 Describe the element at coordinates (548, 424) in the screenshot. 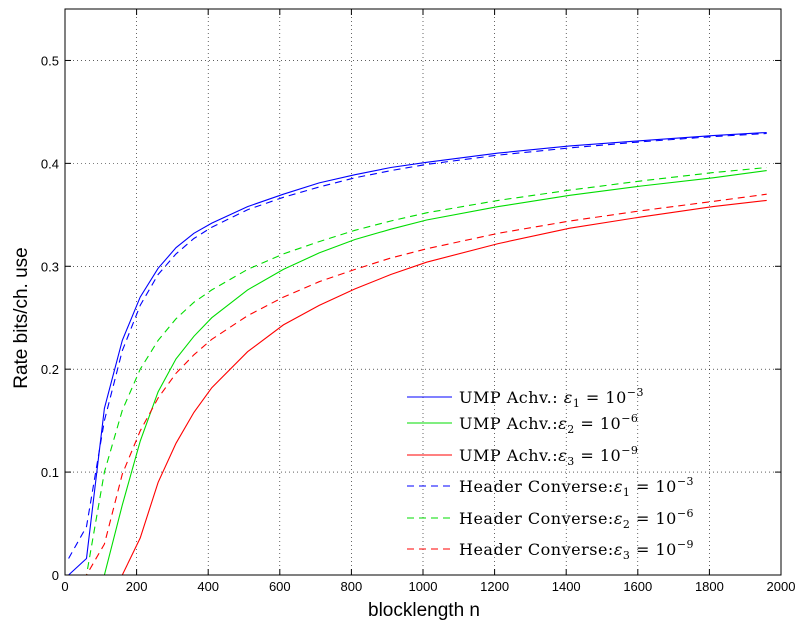

I see `legend-label-2: UMP Achv.:ε2 = 10−6` at that location.